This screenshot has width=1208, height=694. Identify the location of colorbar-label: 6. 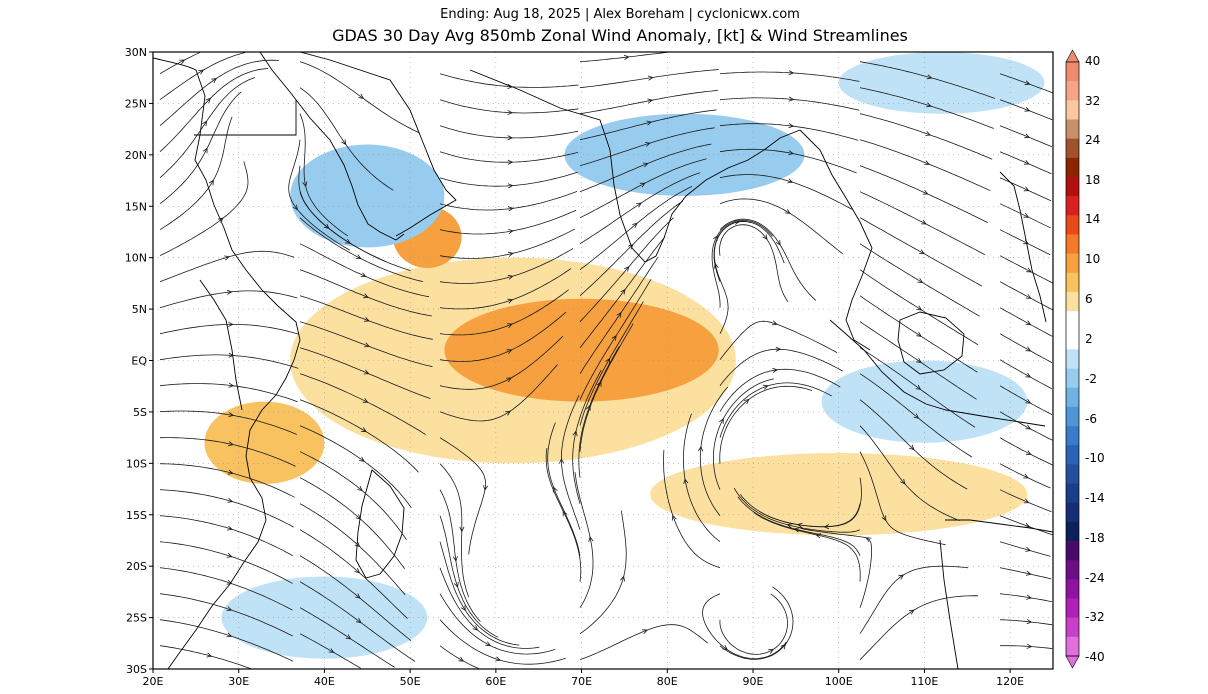
(1089, 299).